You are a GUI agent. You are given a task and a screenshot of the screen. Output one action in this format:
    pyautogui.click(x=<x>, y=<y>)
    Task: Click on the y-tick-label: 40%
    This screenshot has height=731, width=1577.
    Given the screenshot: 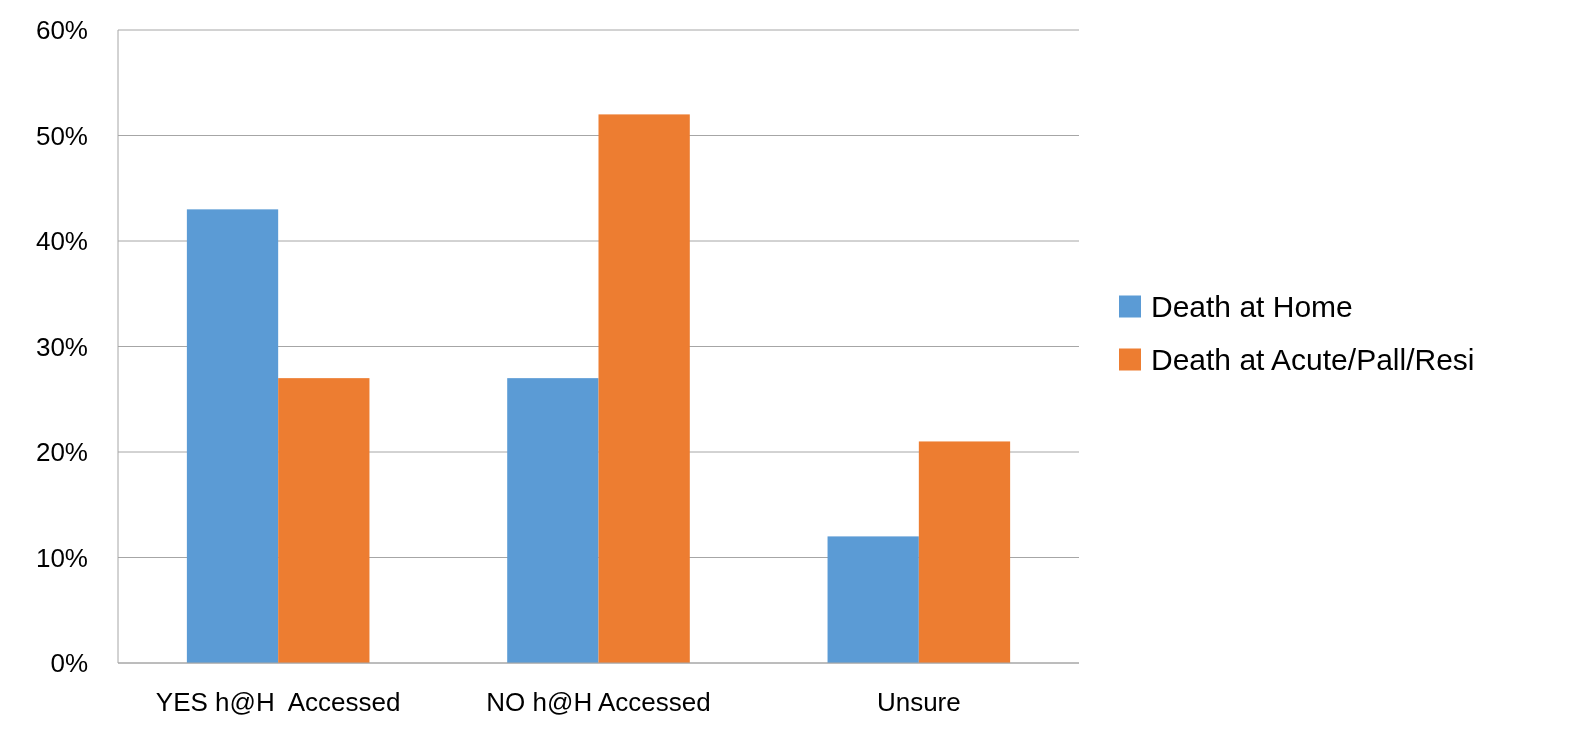 What is the action you would take?
    pyautogui.click(x=61, y=241)
    